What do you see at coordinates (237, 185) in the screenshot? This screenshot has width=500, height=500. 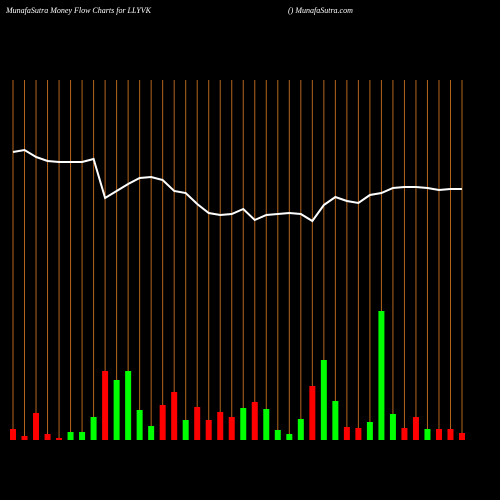 I see `flow-line` at bounding box center [237, 185].